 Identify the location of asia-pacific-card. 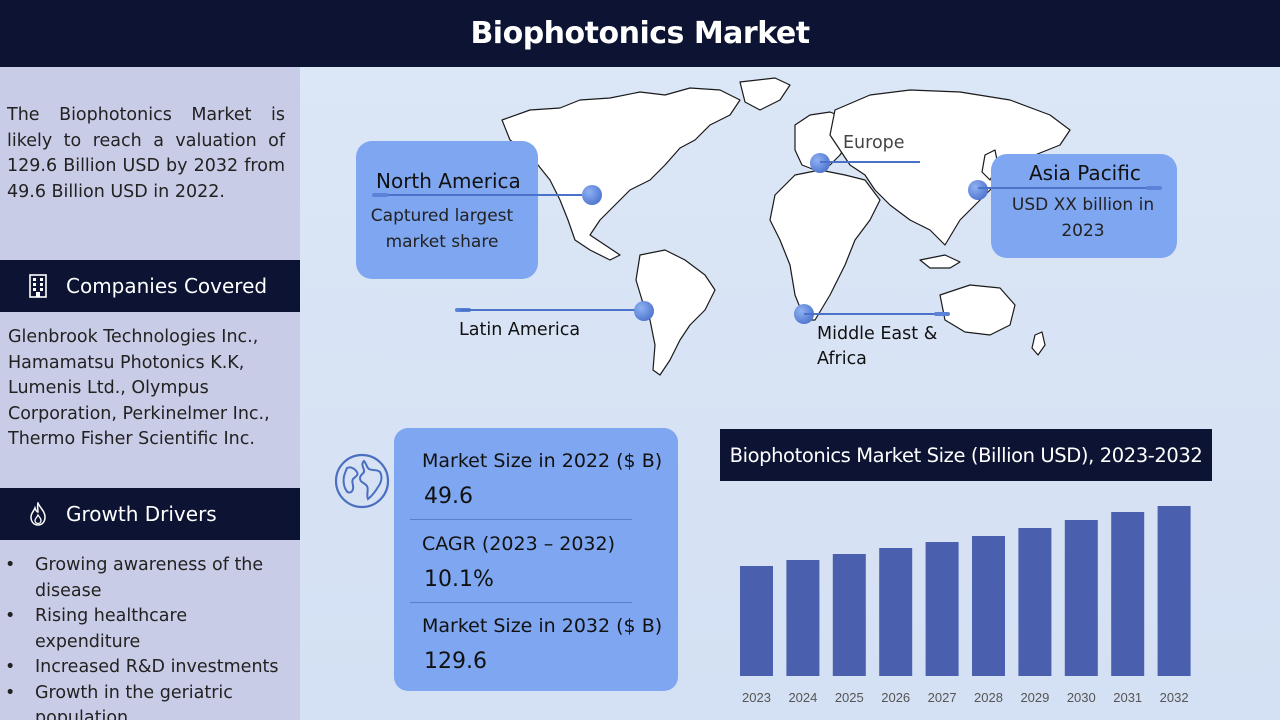
(1084, 206).